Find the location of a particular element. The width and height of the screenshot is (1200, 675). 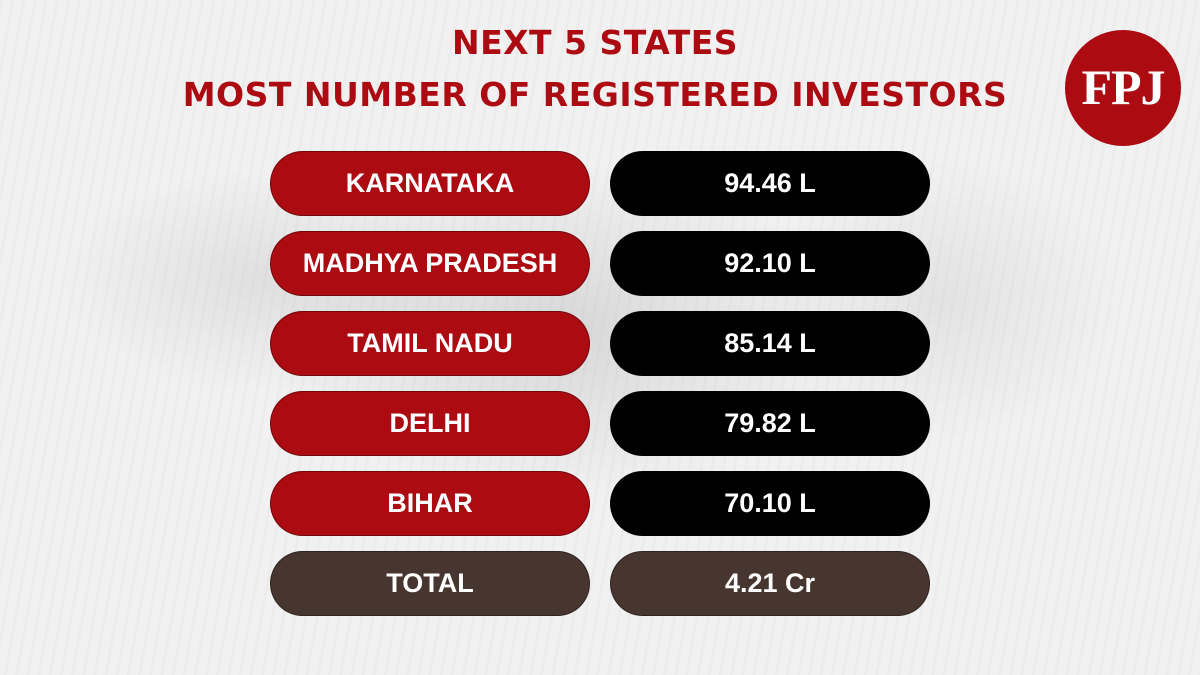

investor-count: 70.10 L is located at coordinates (770, 503).